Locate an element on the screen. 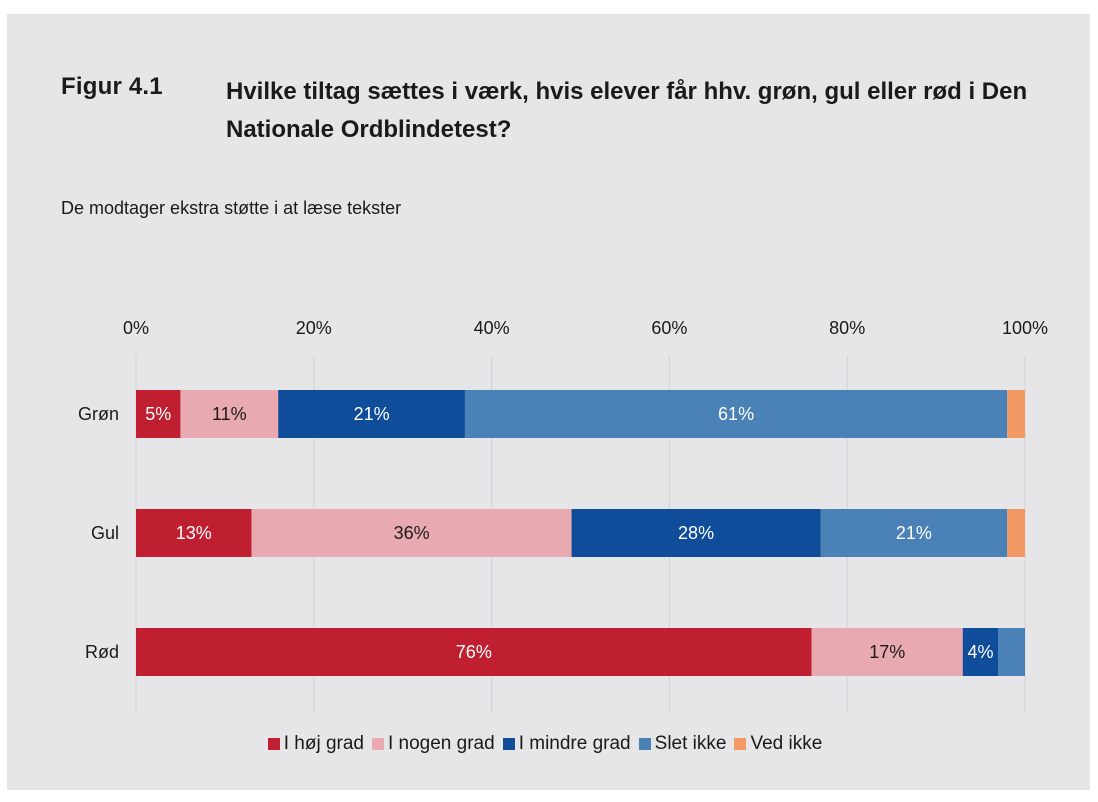 The image size is (1098, 802). x-tick-label: 40% is located at coordinates (492, 328).